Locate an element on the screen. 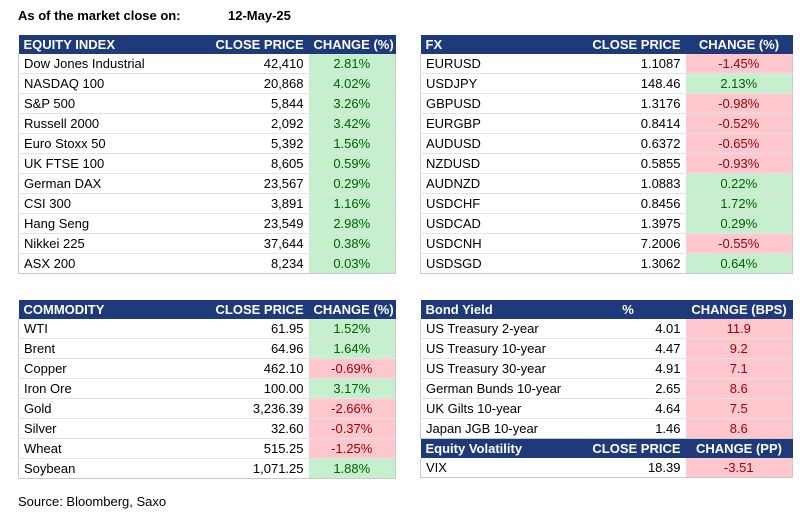 The image size is (800, 515). commodity-change-cell: 1.52% is located at coordinates (352, 329).